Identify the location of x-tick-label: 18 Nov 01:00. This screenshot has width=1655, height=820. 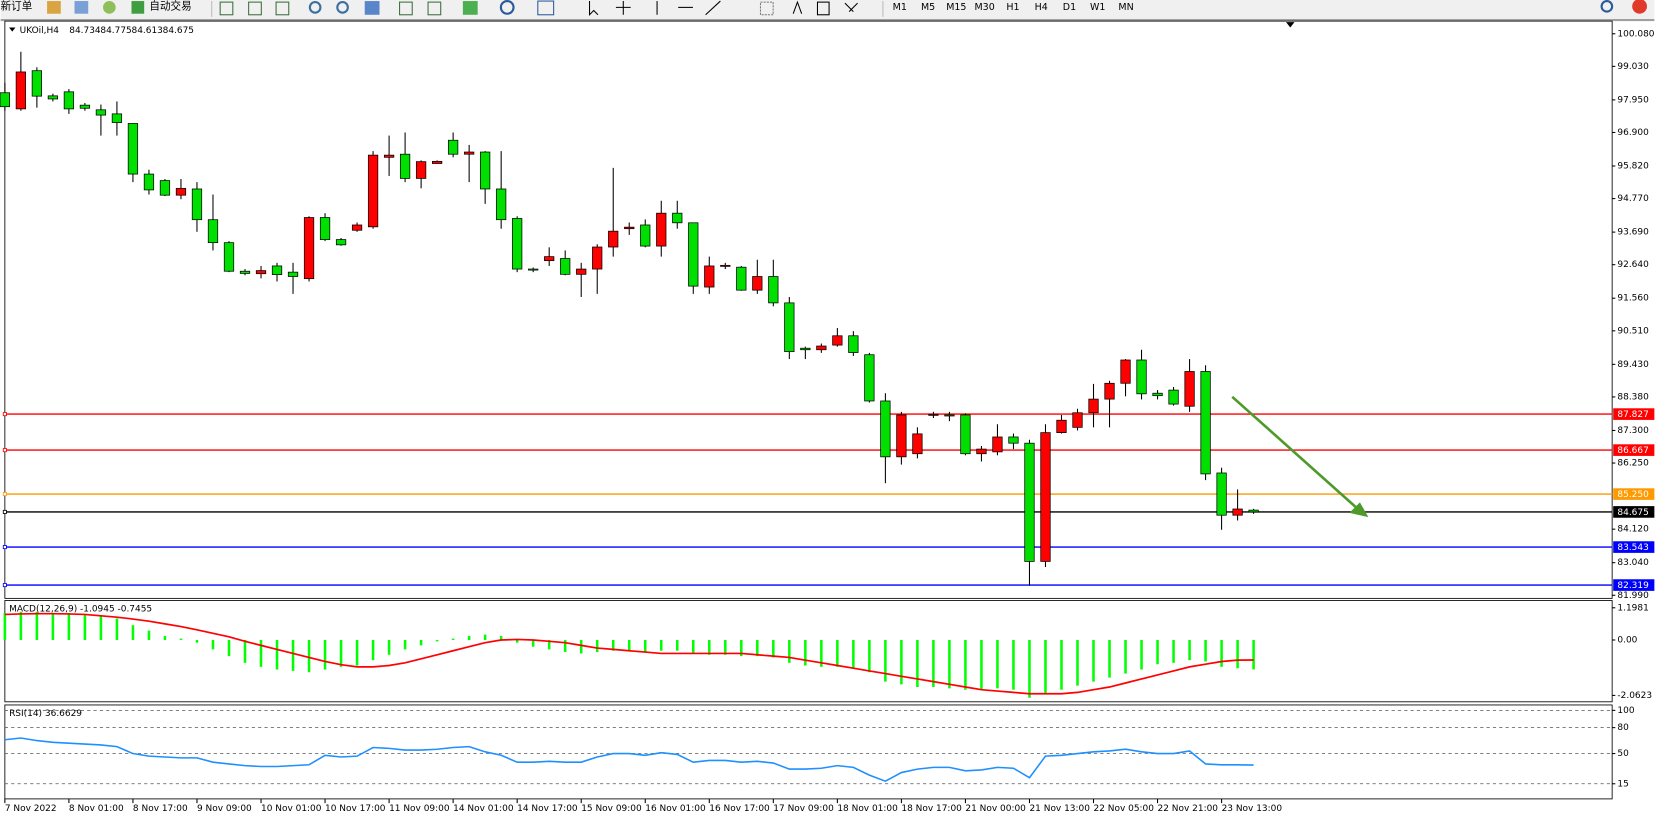
(867, 809).